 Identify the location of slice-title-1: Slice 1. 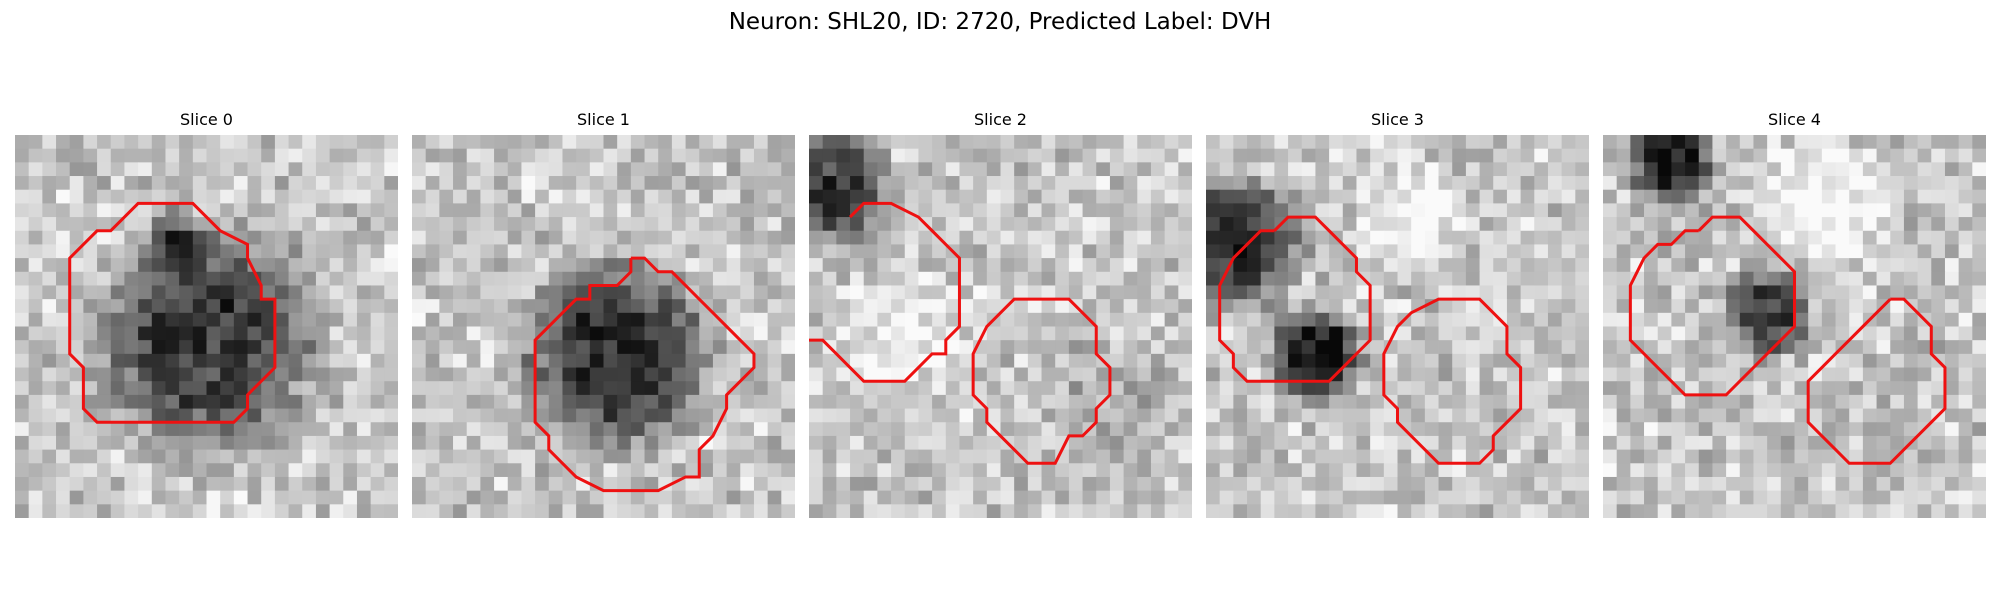
(603, 119).